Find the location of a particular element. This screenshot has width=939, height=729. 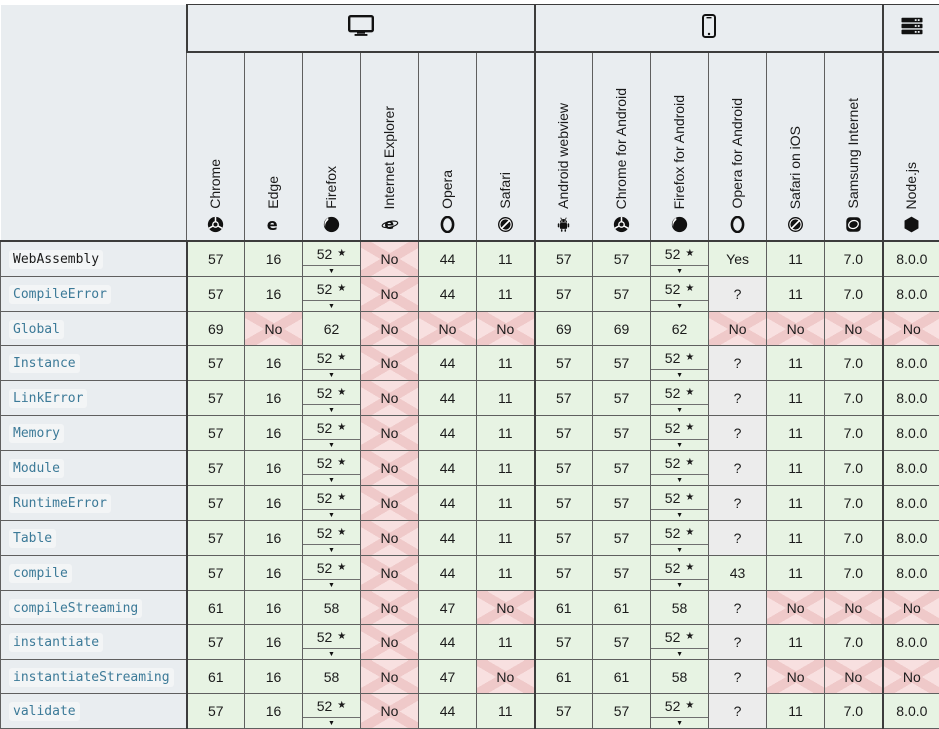

feature-link: CompileError is located at coordinates (60, 294).